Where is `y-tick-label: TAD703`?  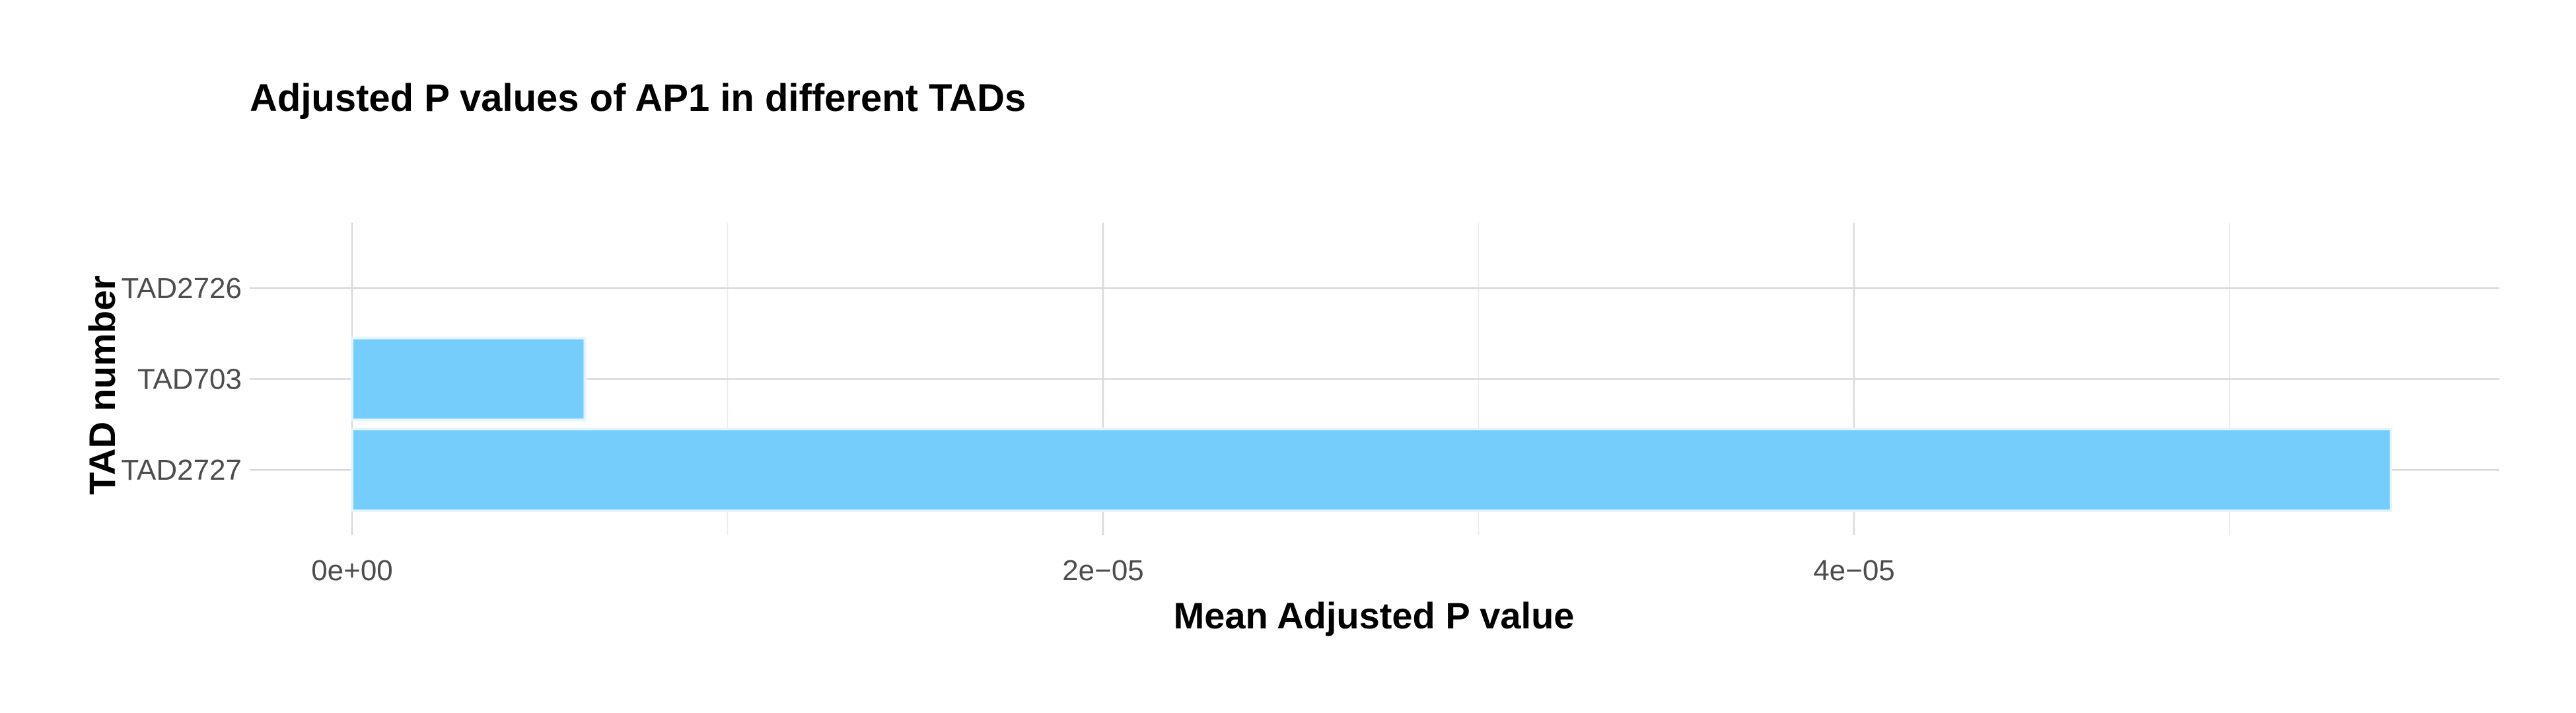
y-tick-label: TAD703 is located at coordinates (190, 379).